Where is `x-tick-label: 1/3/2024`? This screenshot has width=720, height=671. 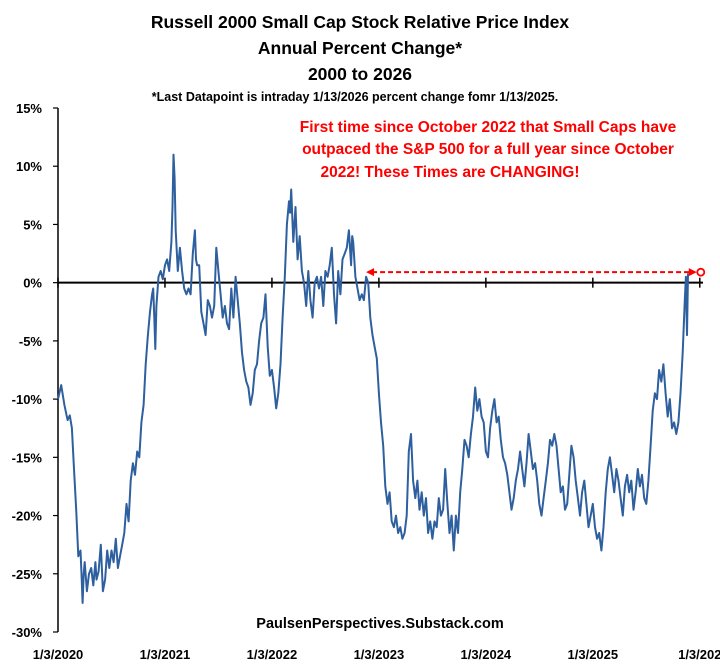
x-tick-label: 1/3/2024 is located at coordinates (486, 654).